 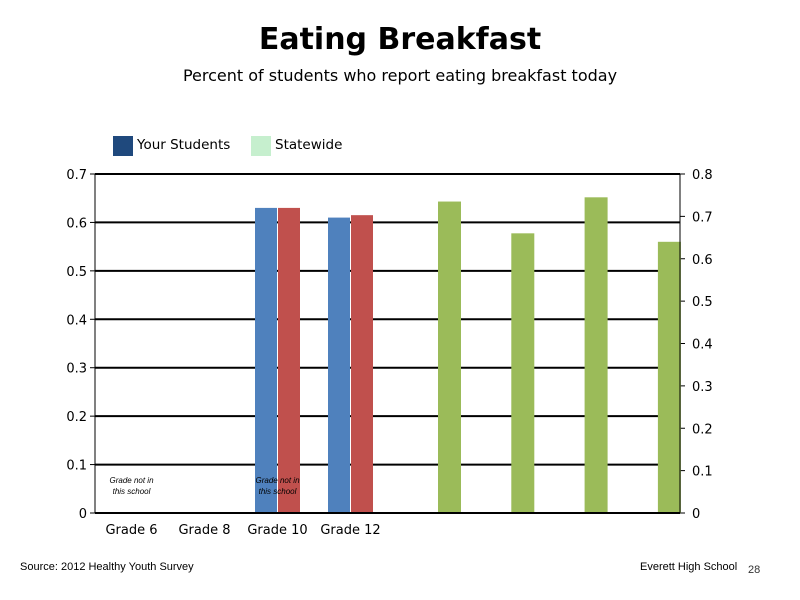 I want to click on category-label: Grade 8, so click(x=204, y=530).